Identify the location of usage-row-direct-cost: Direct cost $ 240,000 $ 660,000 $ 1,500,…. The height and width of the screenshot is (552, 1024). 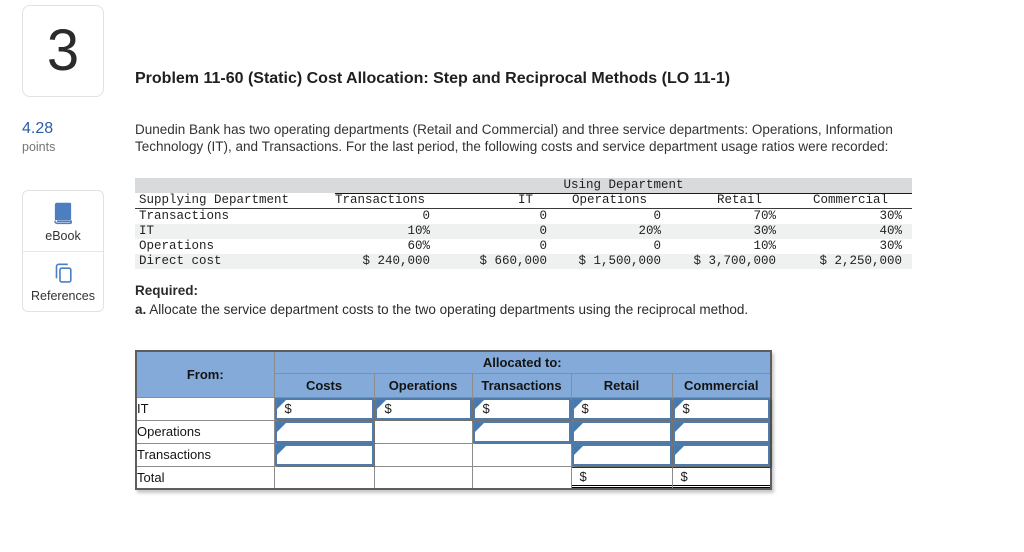
(523, 261).